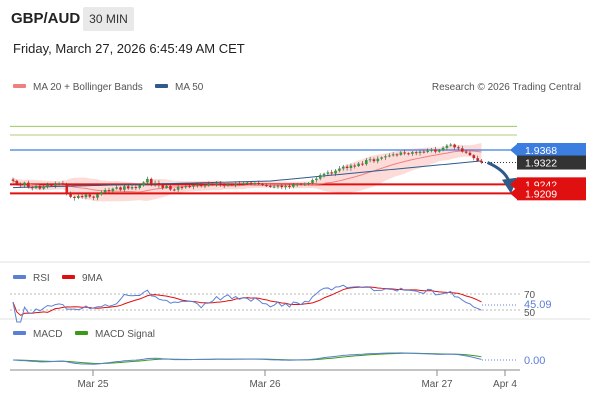 The width and height of the screenshot is (590, 400). Describe the element at coordinates (541, 127) in the screenshot. I see `level-label-0: 1.9455` at that location.